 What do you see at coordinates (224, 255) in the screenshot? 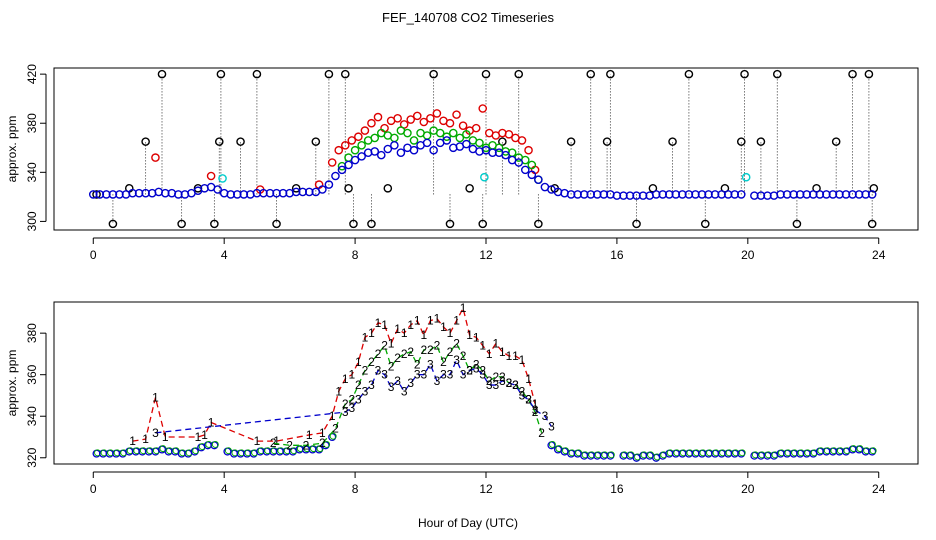
I see `x-tick-label: 4` at bounding box center [224, 255].